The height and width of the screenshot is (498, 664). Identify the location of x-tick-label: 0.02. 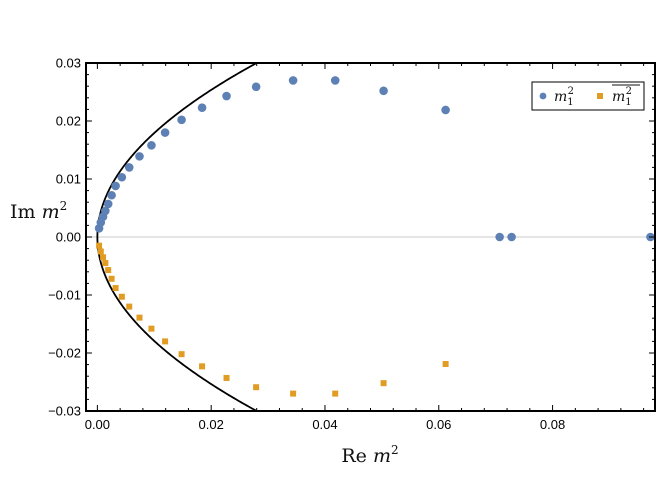
(211, 424).